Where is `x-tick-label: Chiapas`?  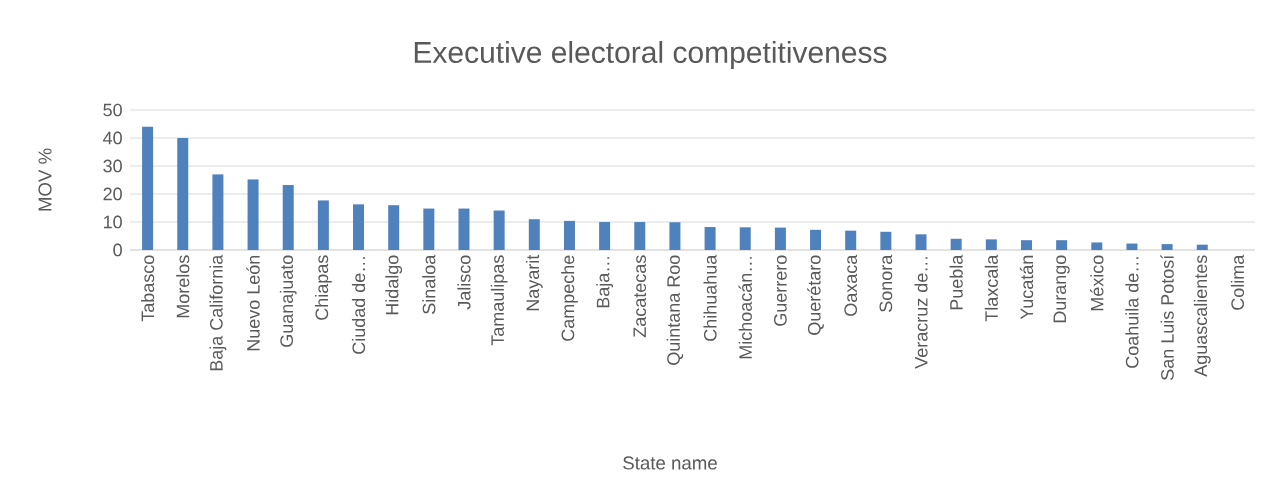
x-tick-label: Chiapas is located at coordinates (323, 287).